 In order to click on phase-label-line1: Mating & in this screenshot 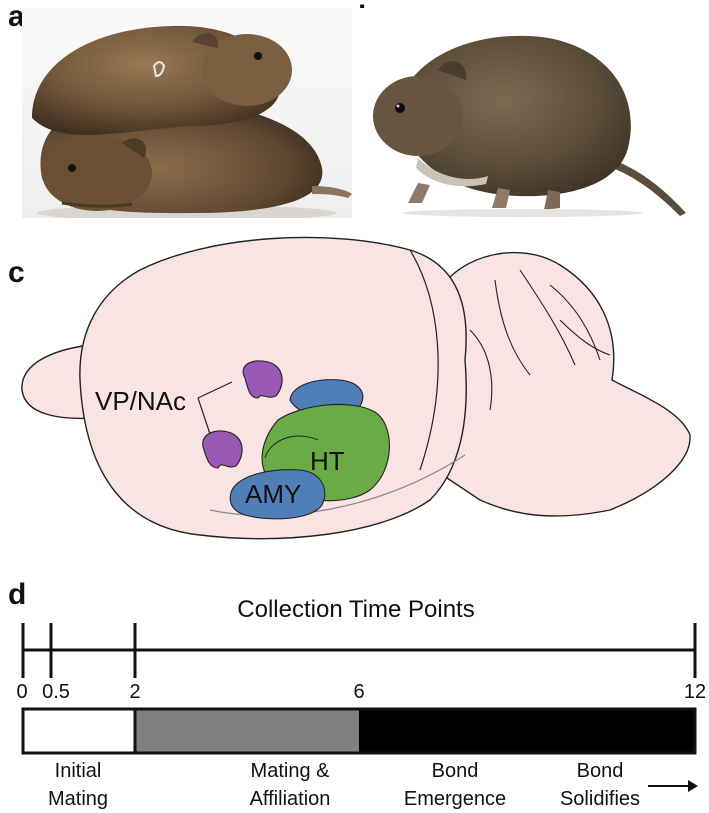, I will do `click(291, 771)`.